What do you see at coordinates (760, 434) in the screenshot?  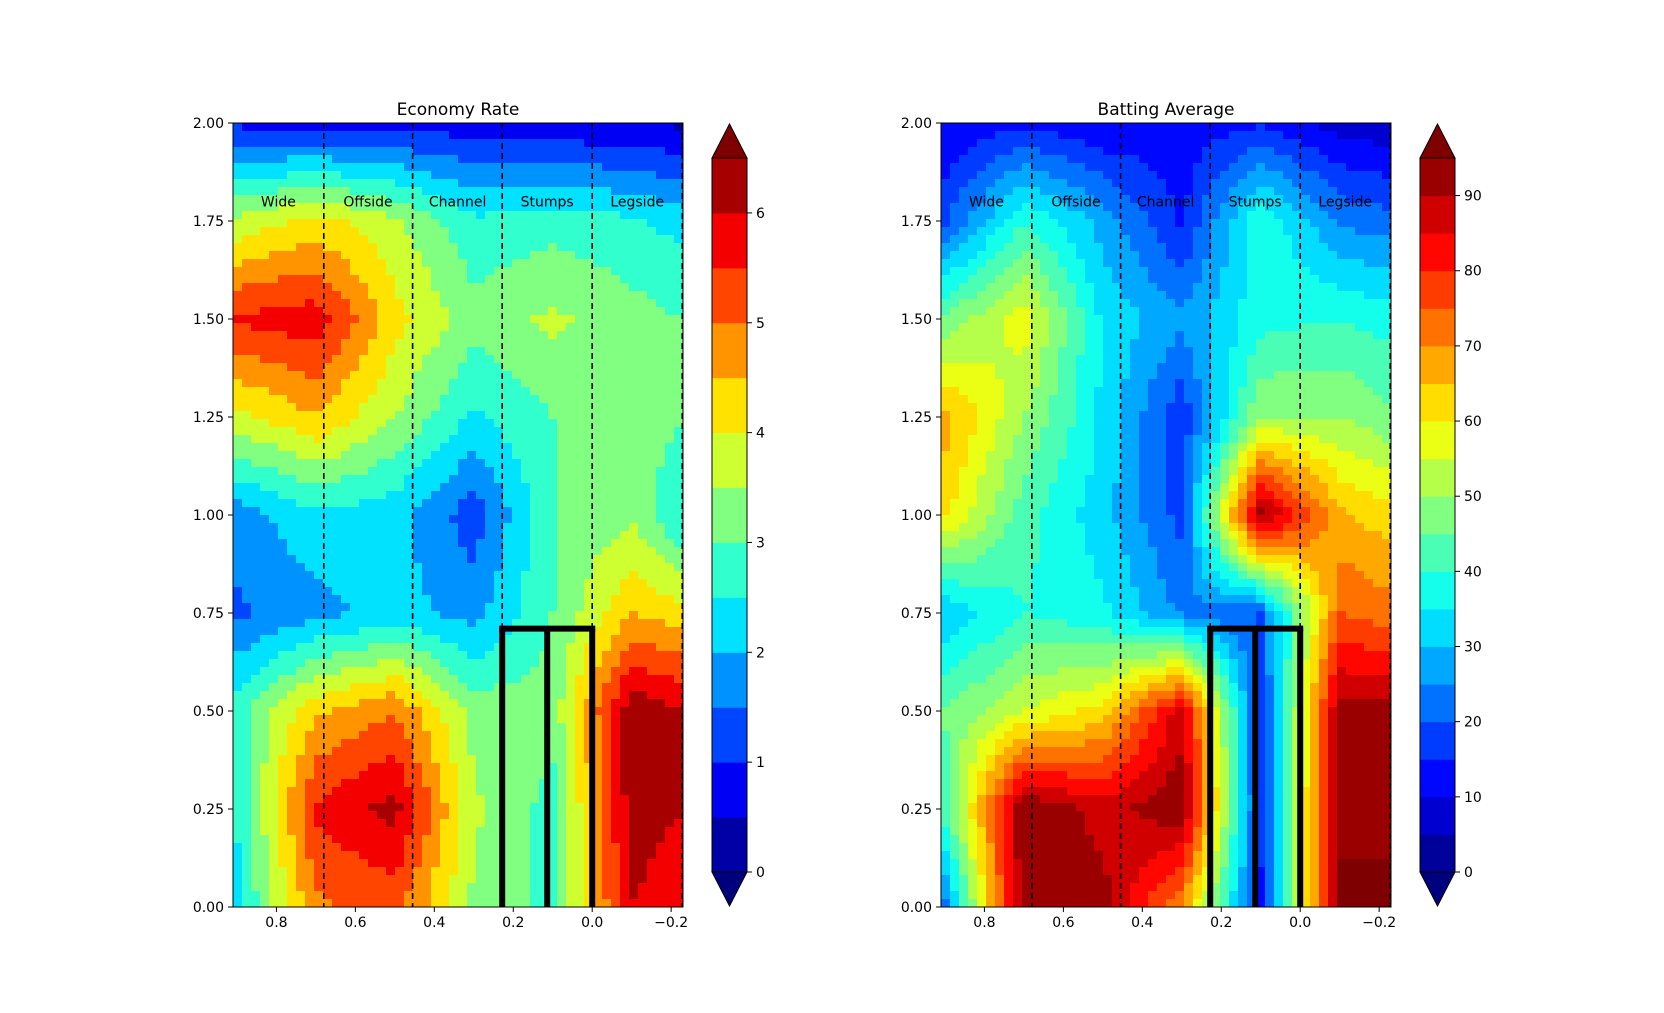 I see `colorbar-tick-label: 4` at bounding box center [760, 434].